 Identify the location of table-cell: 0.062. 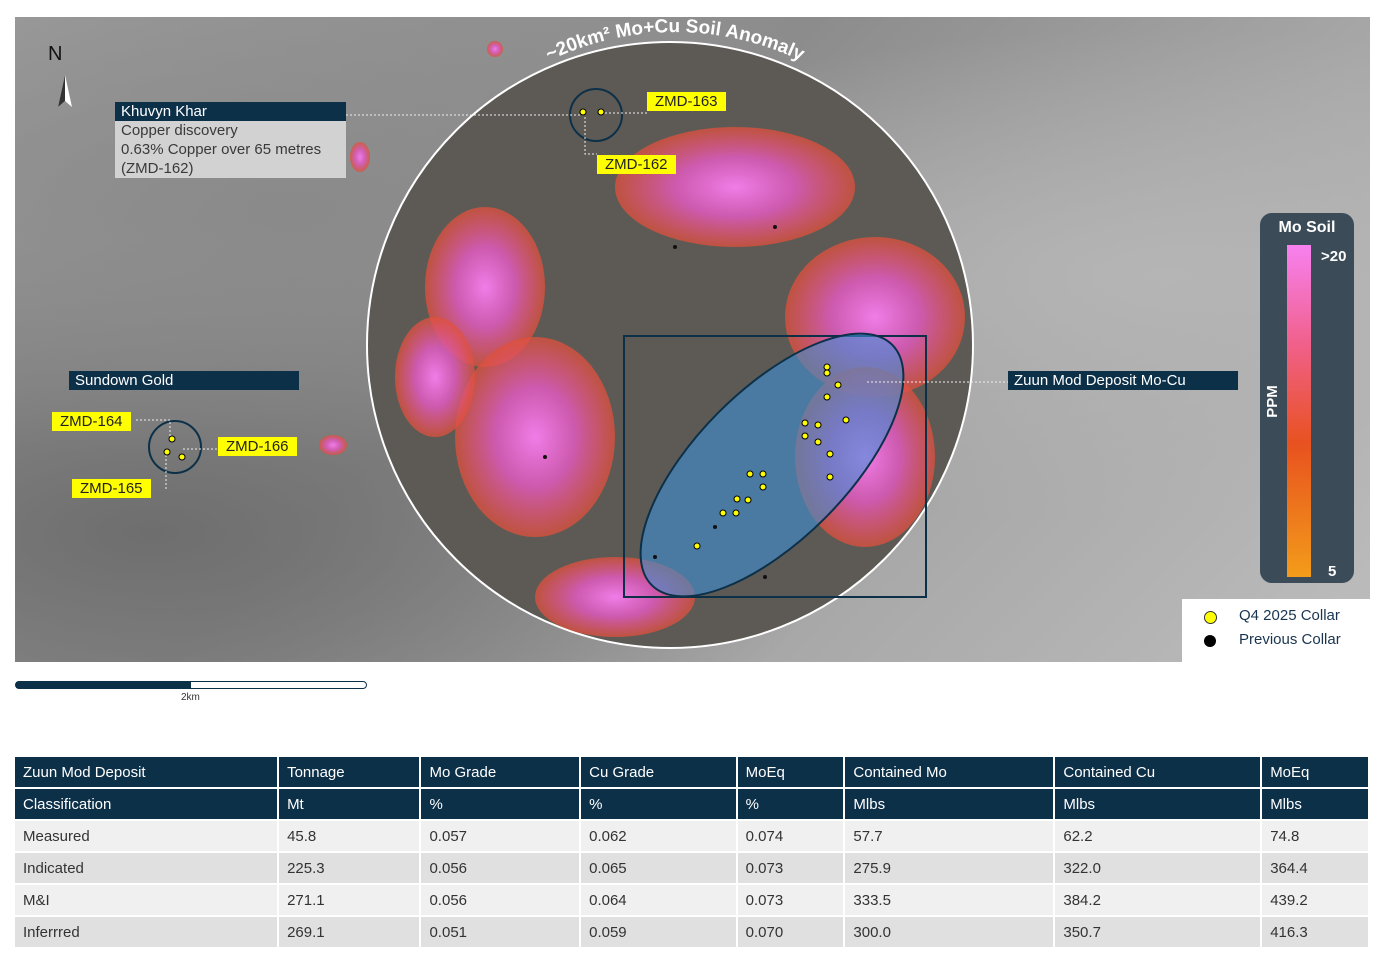
(659, 836).